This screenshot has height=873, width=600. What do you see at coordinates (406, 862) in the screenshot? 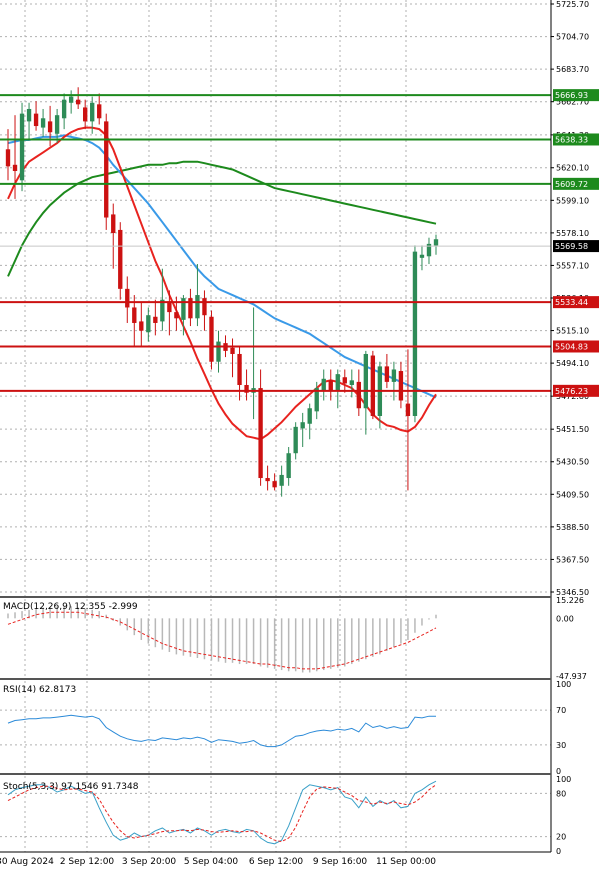
I see `time-axis-label: 11 Sep 00:00` at bounding box center [406, 862].